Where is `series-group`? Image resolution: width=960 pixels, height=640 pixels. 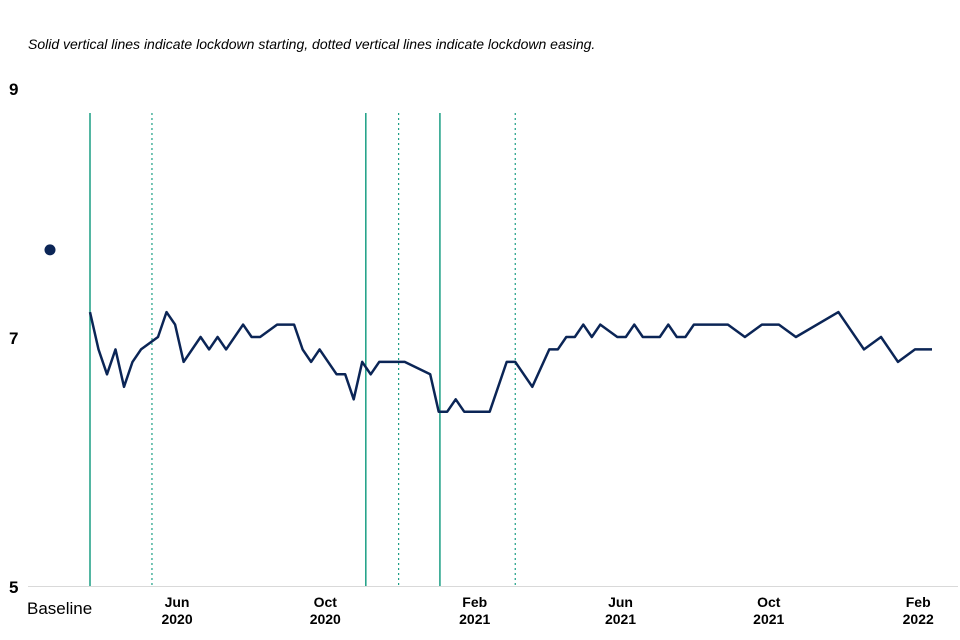 series-group is located at coordinates (510, 361).